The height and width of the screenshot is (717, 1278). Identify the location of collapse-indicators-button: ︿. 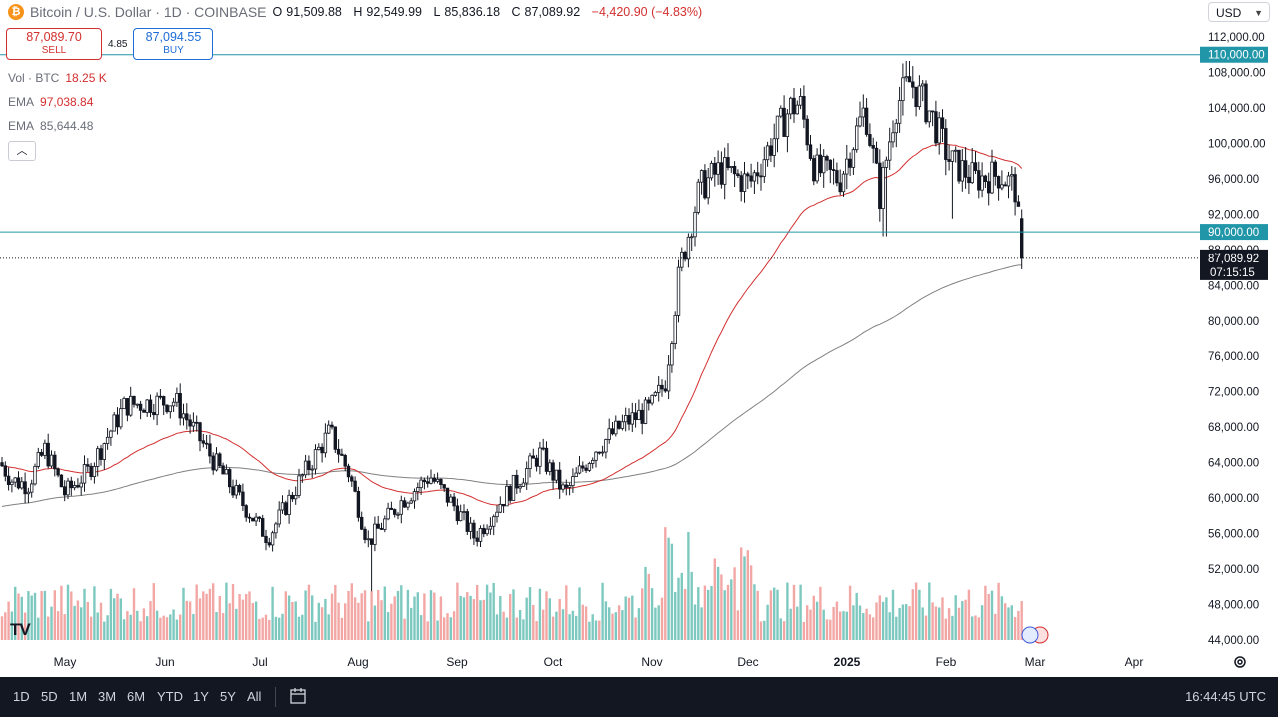
(22, 151).